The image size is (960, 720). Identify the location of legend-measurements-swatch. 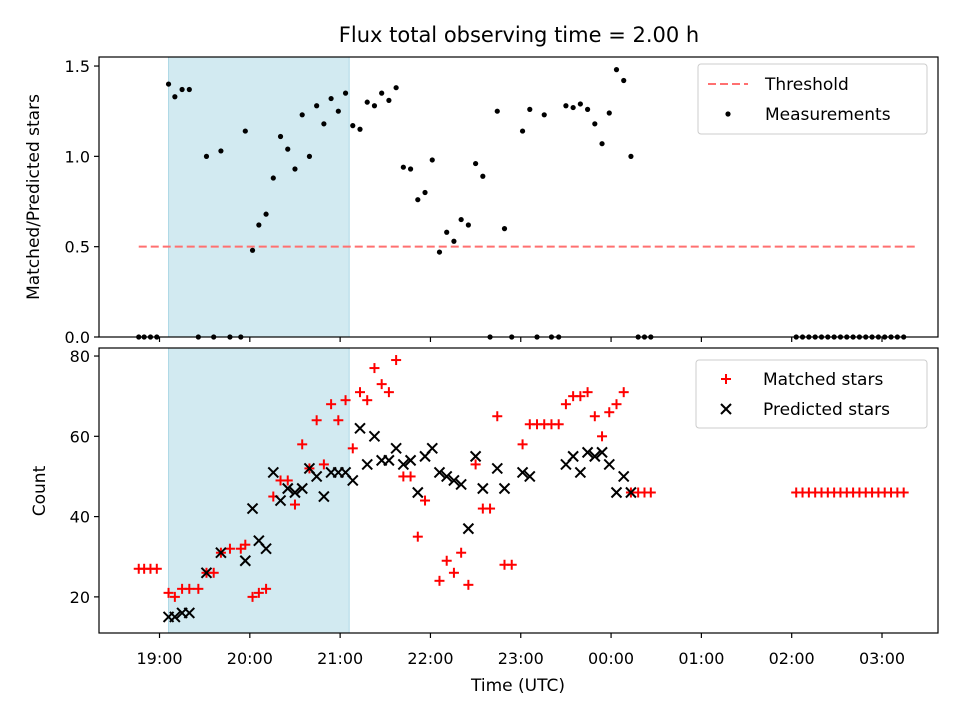
(728, 114).